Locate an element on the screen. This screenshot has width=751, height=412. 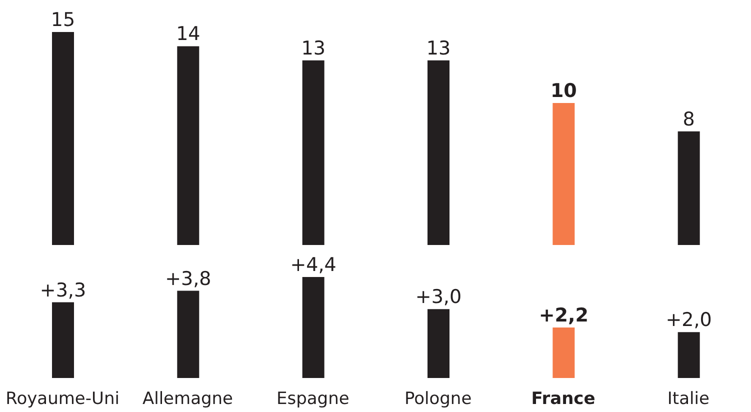
data-label: 8 is located at coordinates (688, 119).